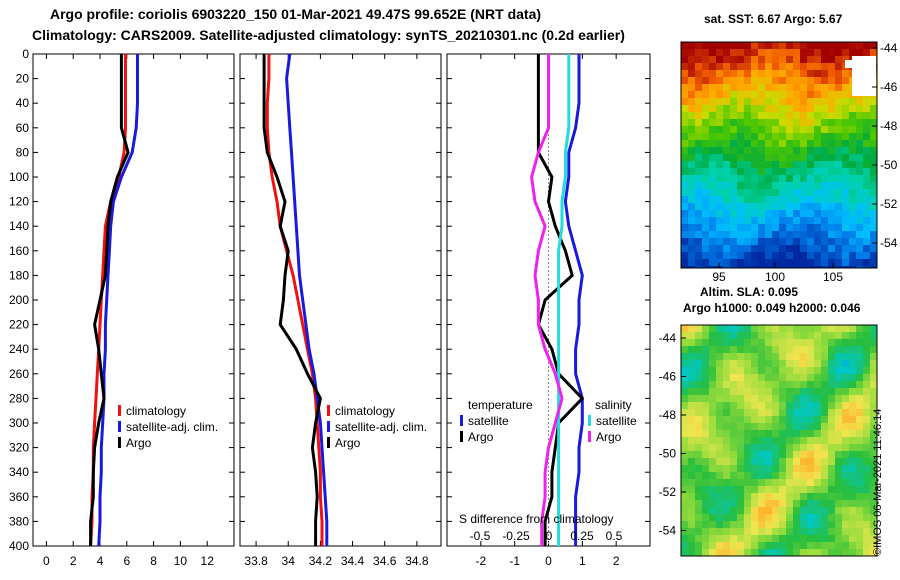 The height and width of the screenshot is (580, 900). I want to click on sst-x-tick-label: 105, so click(833, 277).